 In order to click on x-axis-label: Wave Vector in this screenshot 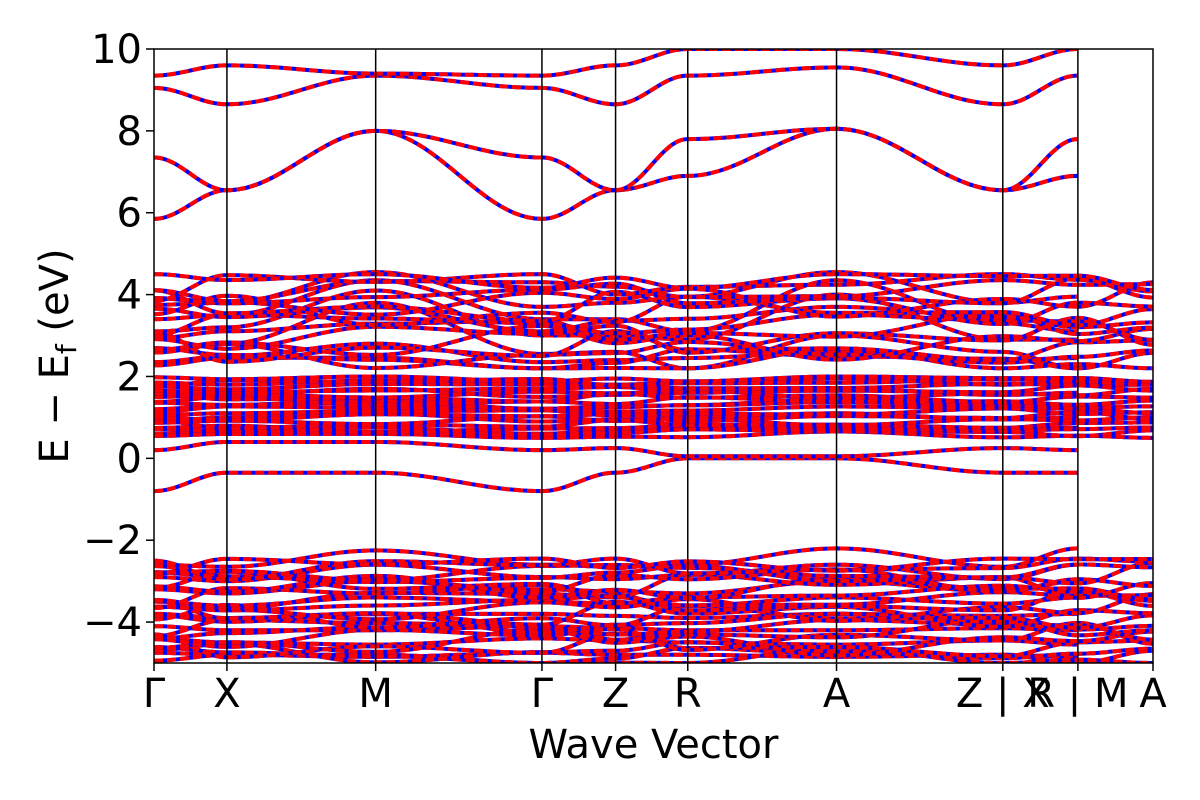, I will do `click(654, 745)`.